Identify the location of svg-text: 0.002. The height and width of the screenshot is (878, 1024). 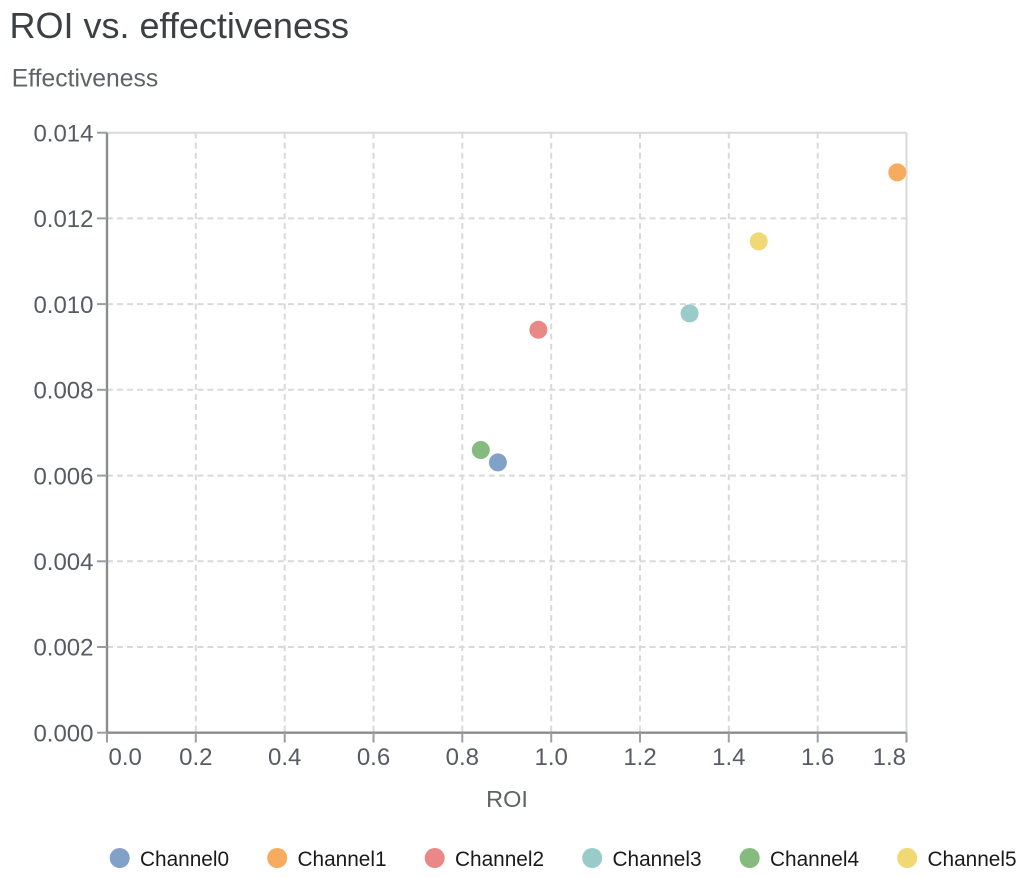
(63, 648).